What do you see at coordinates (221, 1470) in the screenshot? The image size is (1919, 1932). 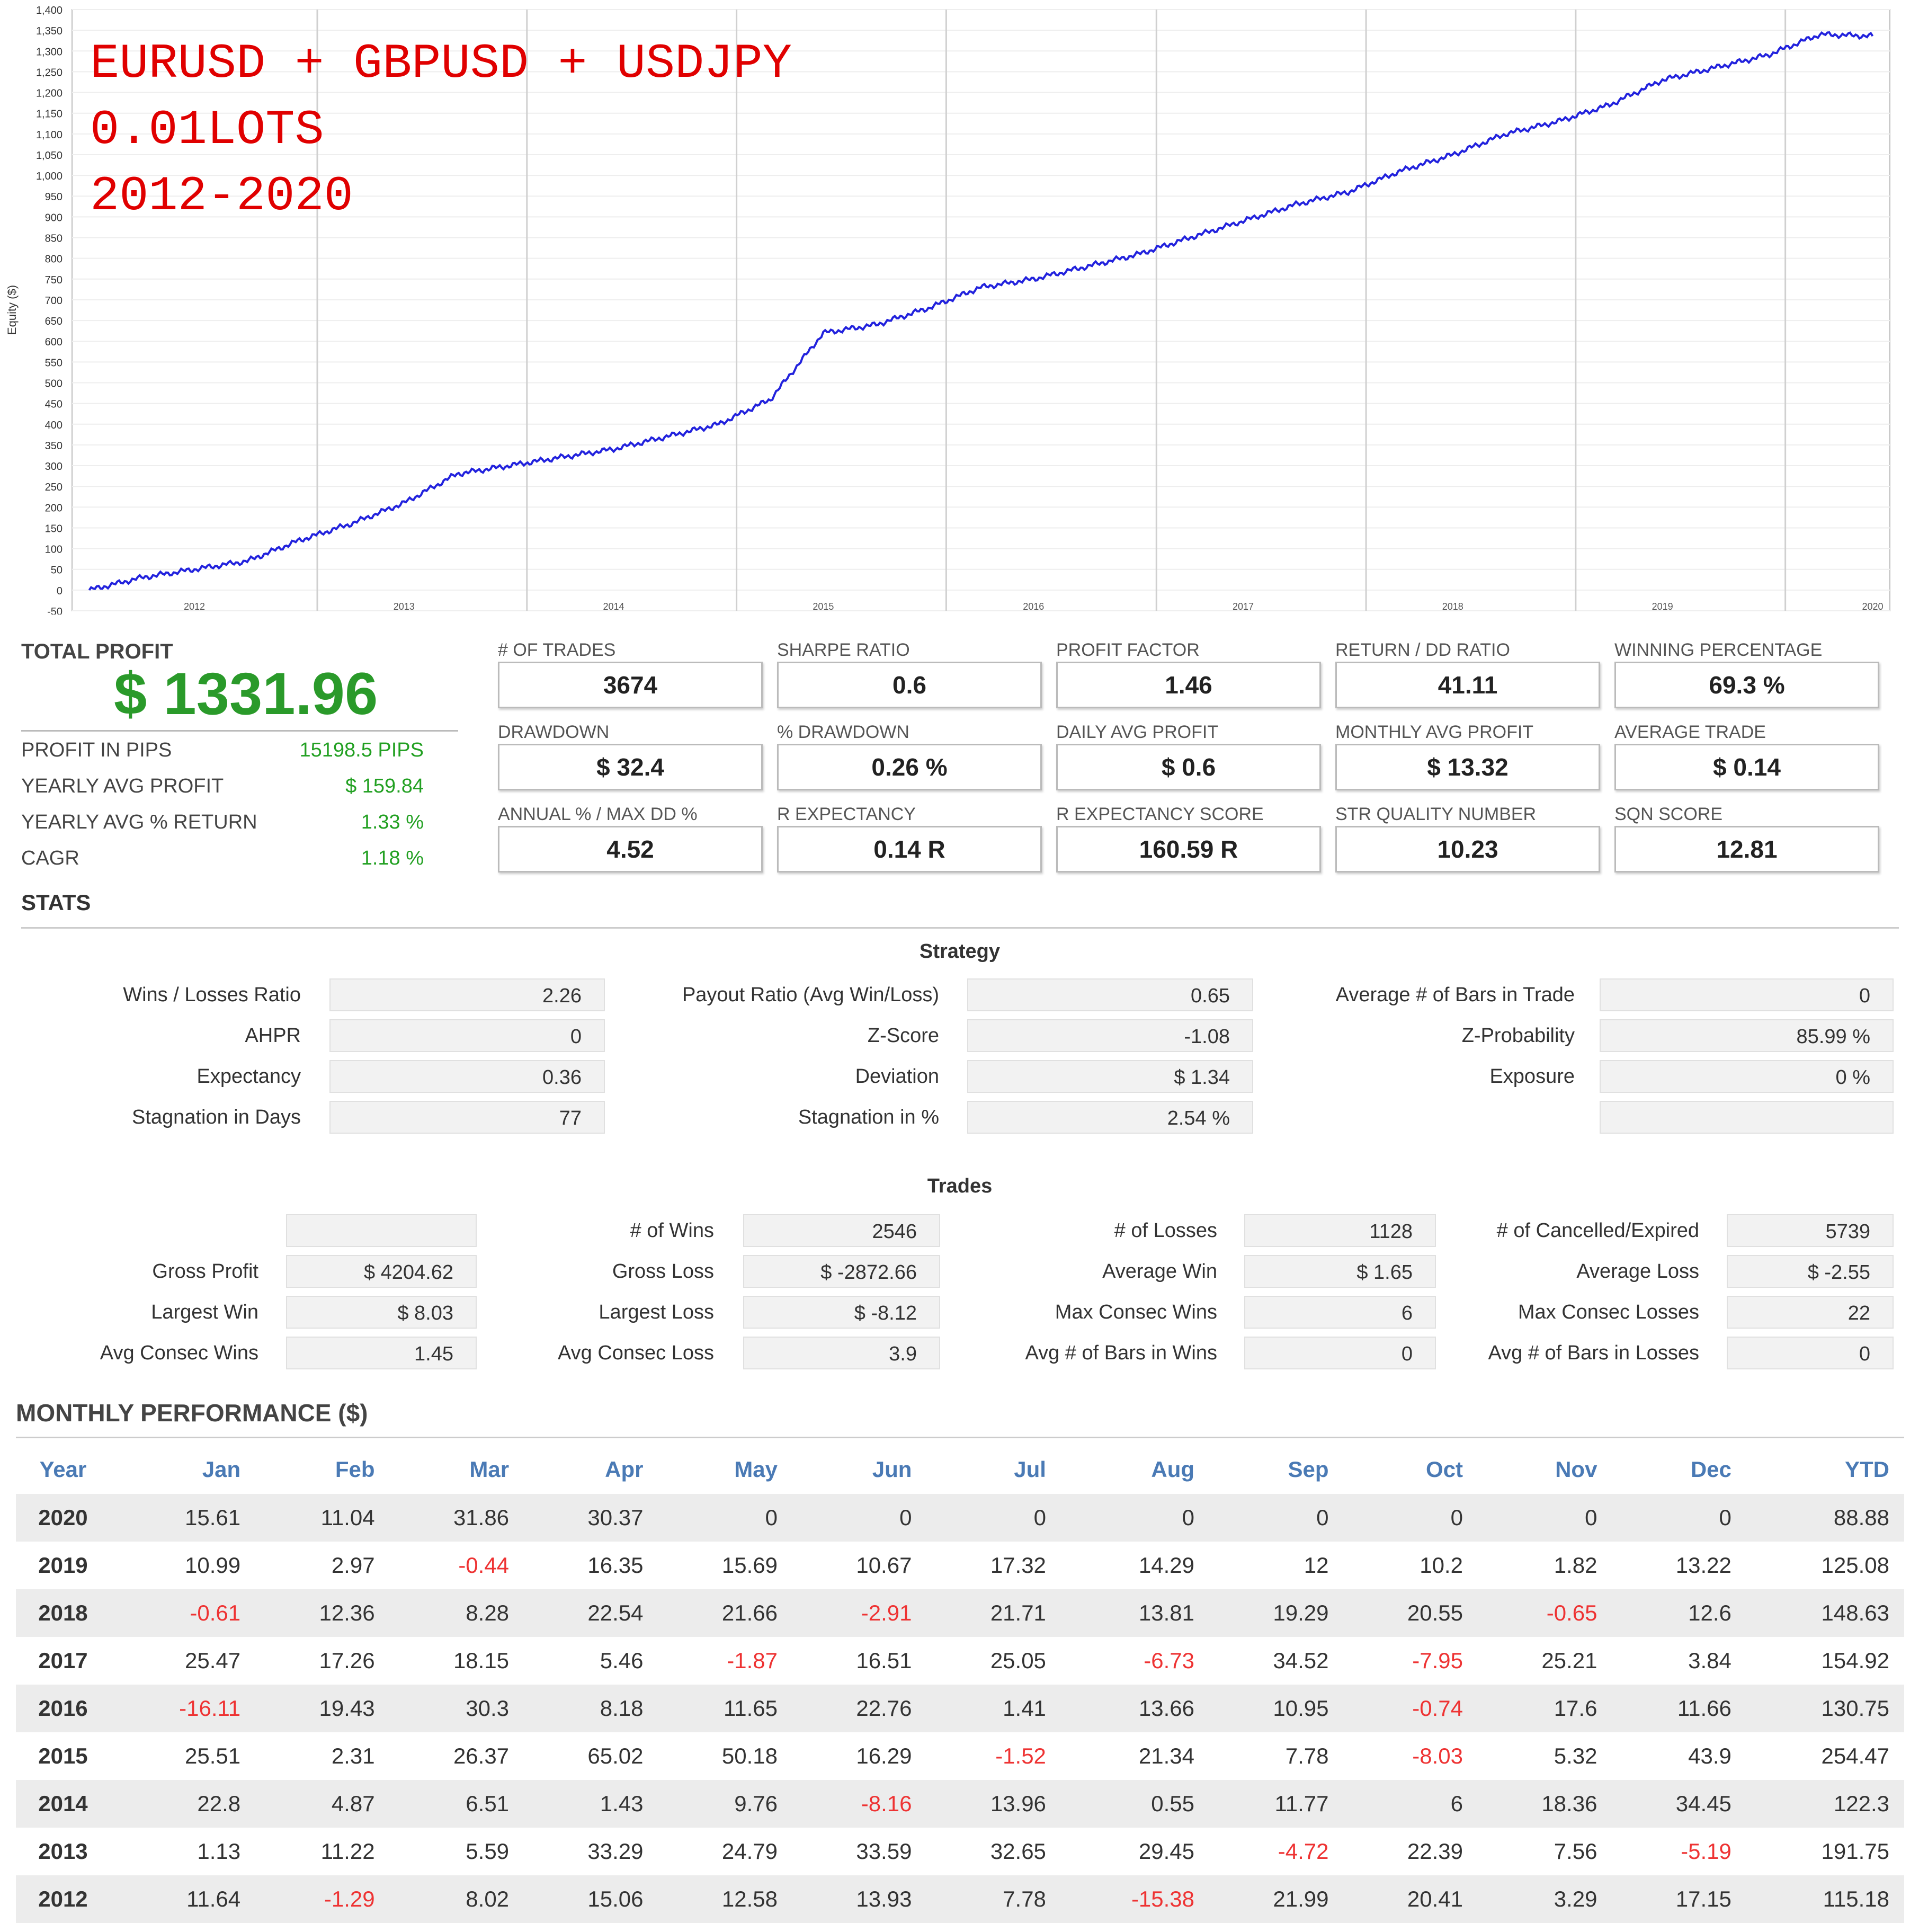 I see `col-header-jan: Jan` at bounding box center [221, 1470].